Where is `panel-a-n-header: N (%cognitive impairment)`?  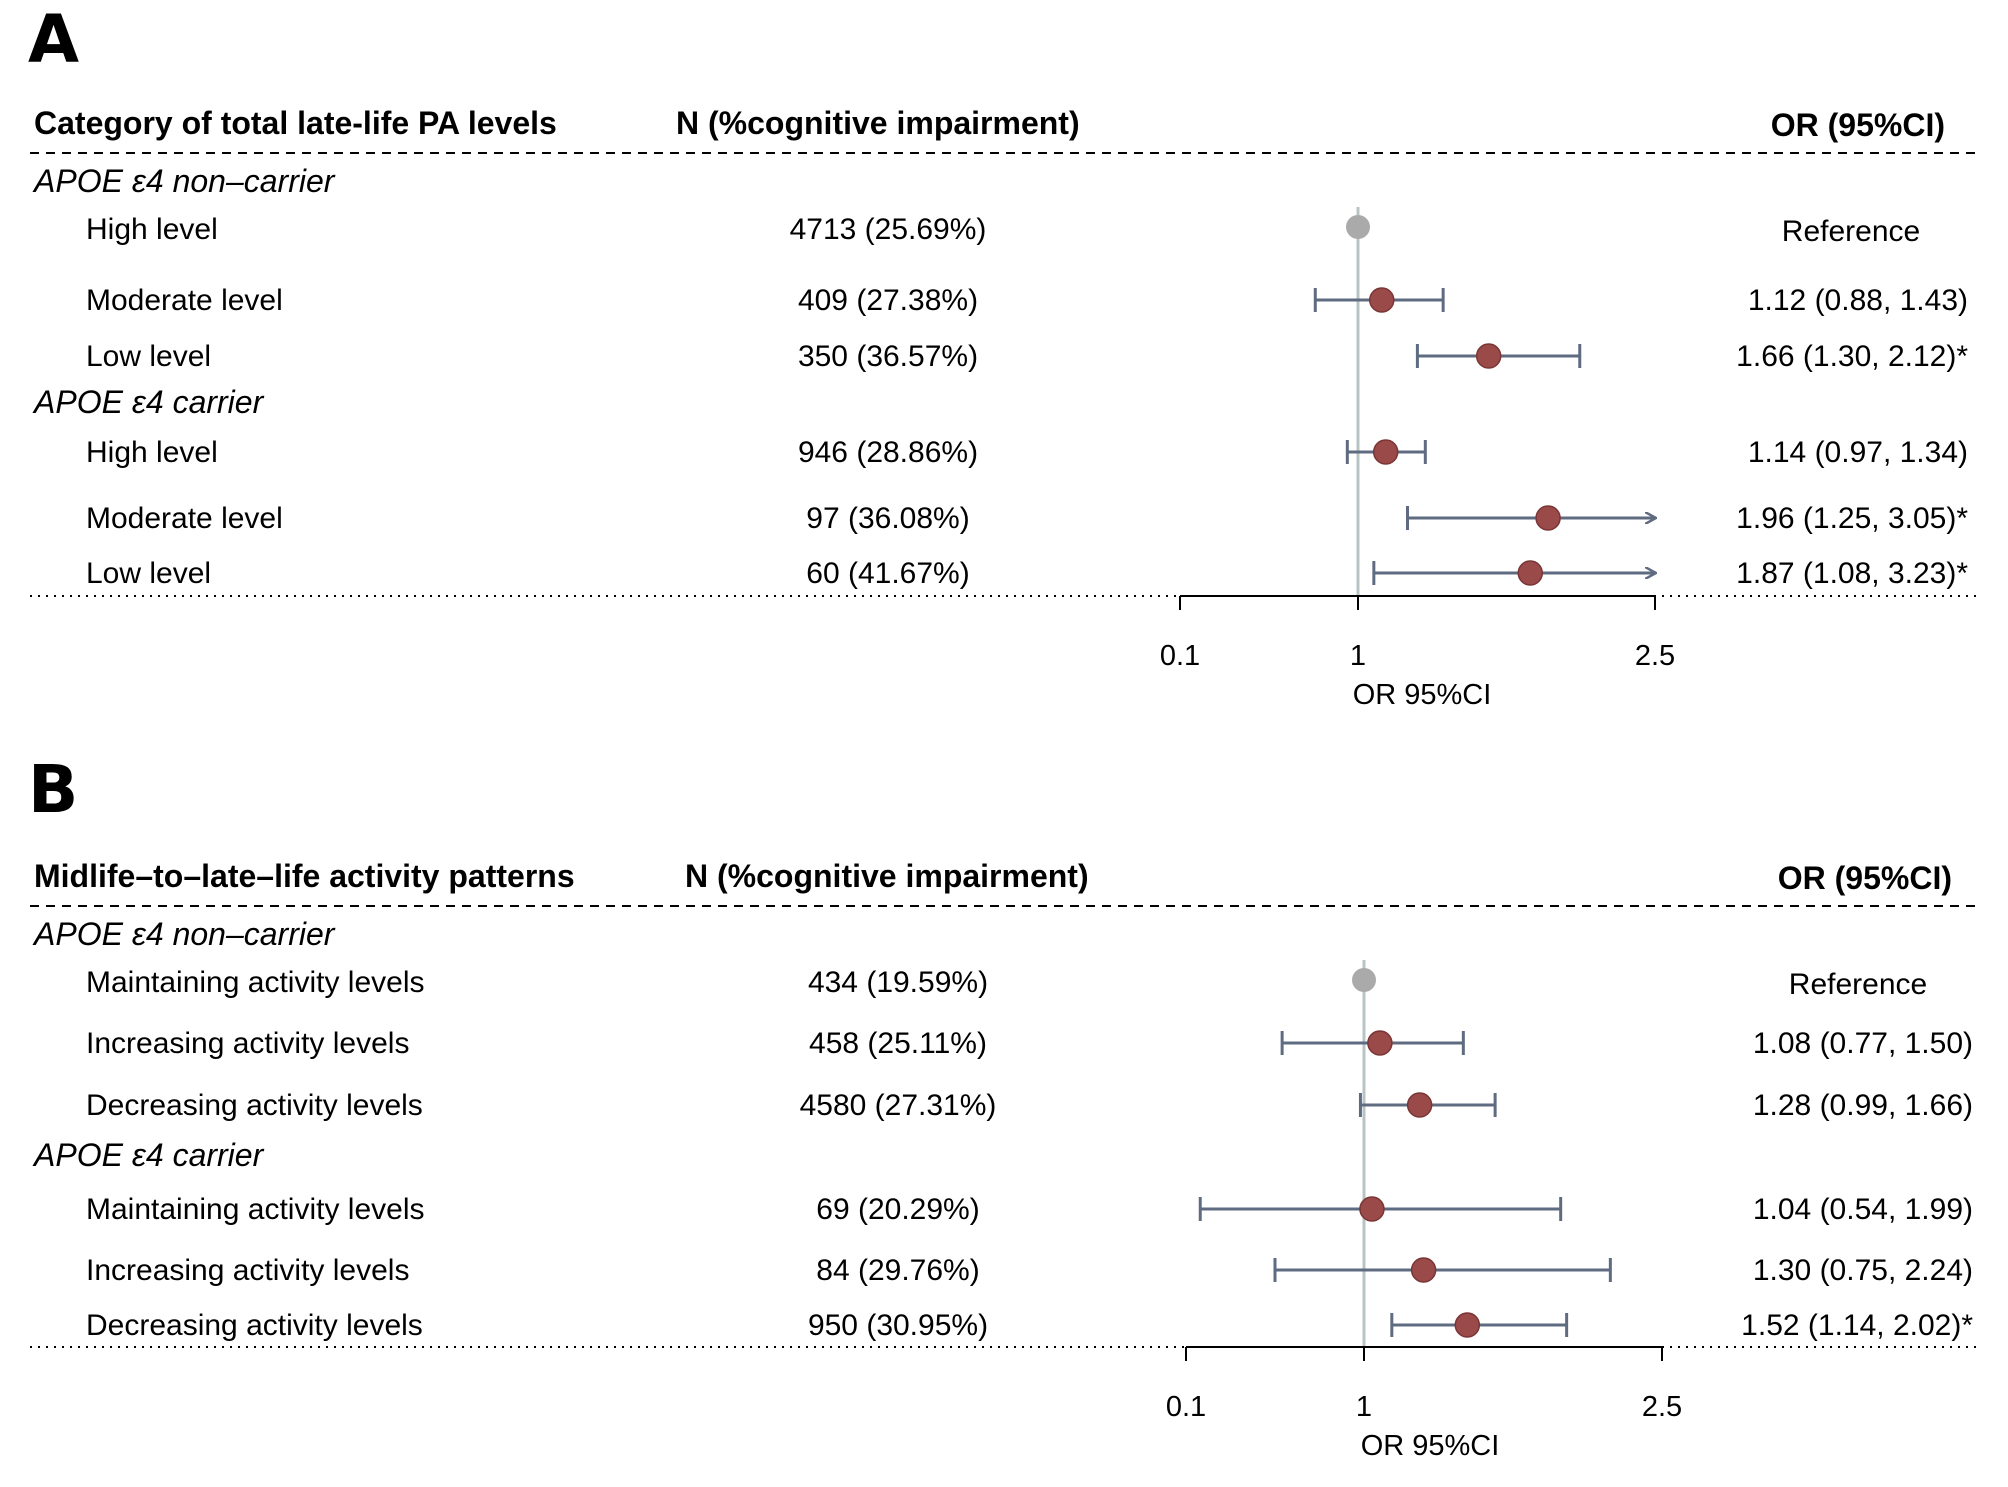 panel-a-n-header: N (%cognitive impairment) is located at coordinates (878, 123).